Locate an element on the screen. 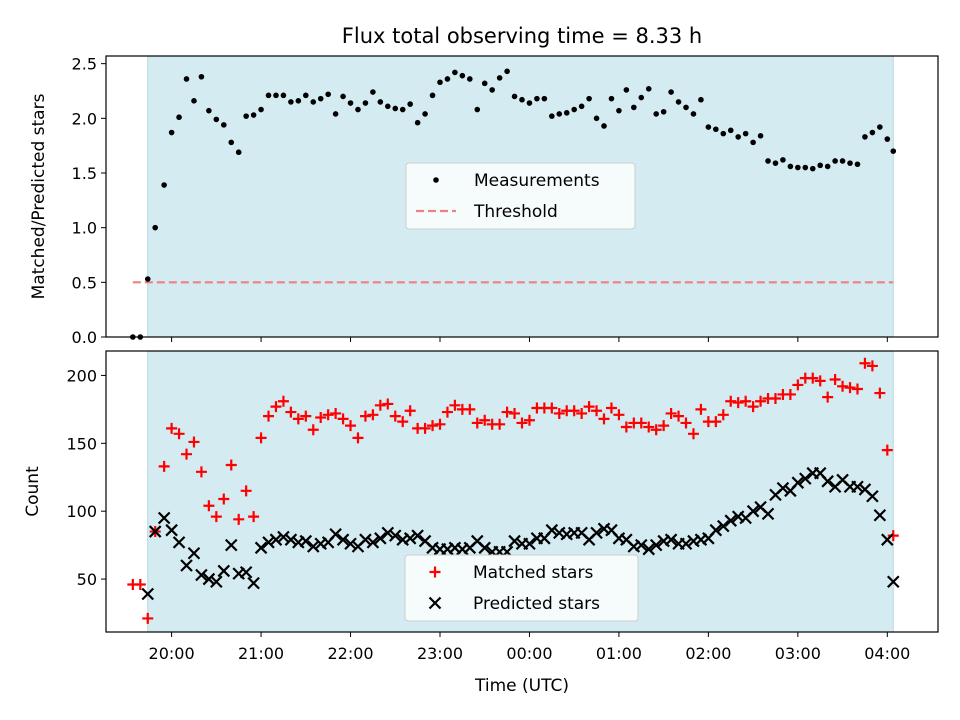  x-tick-label: 20:00 is located at coordinates (172, 653).